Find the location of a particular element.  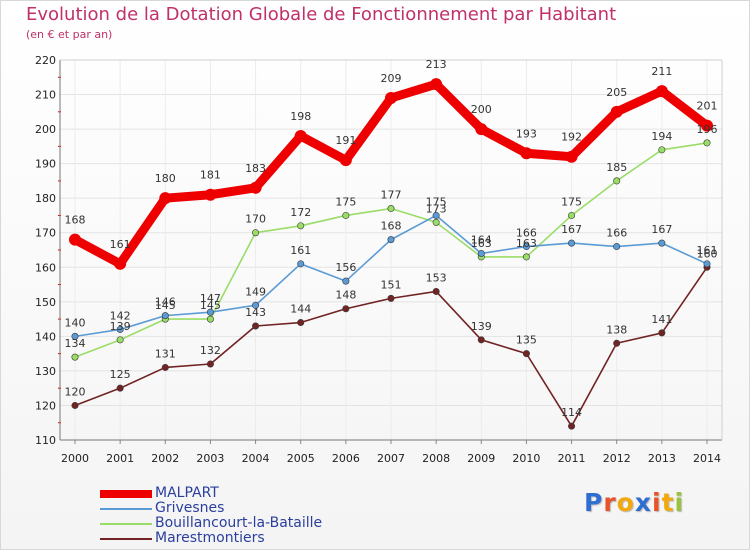

data-label-malpart: 193 is located at coordinates (526, 133).